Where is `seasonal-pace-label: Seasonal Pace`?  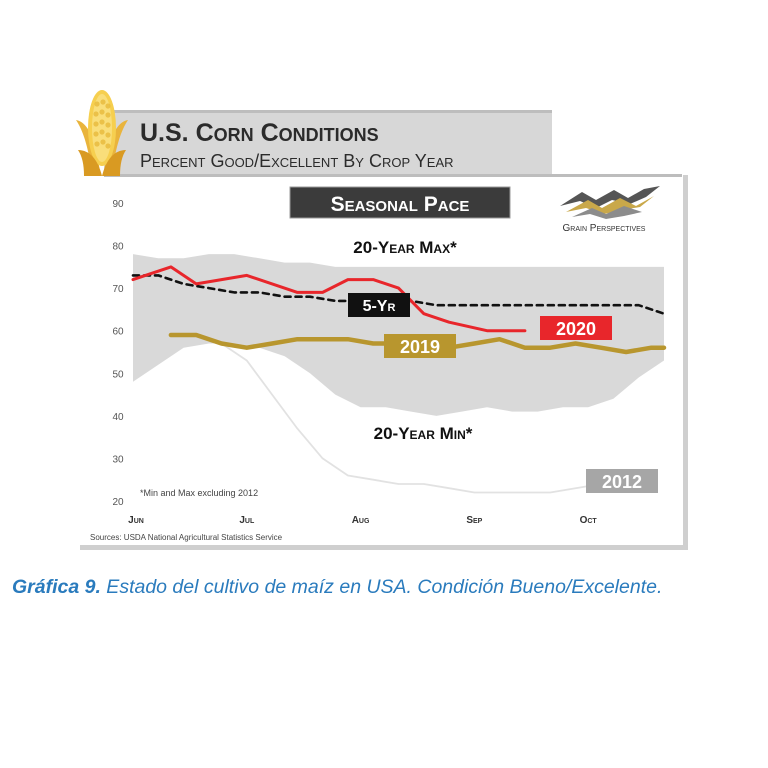 seasonal-pace-label: Seasonal Pace is located at coordinates (400, 204).